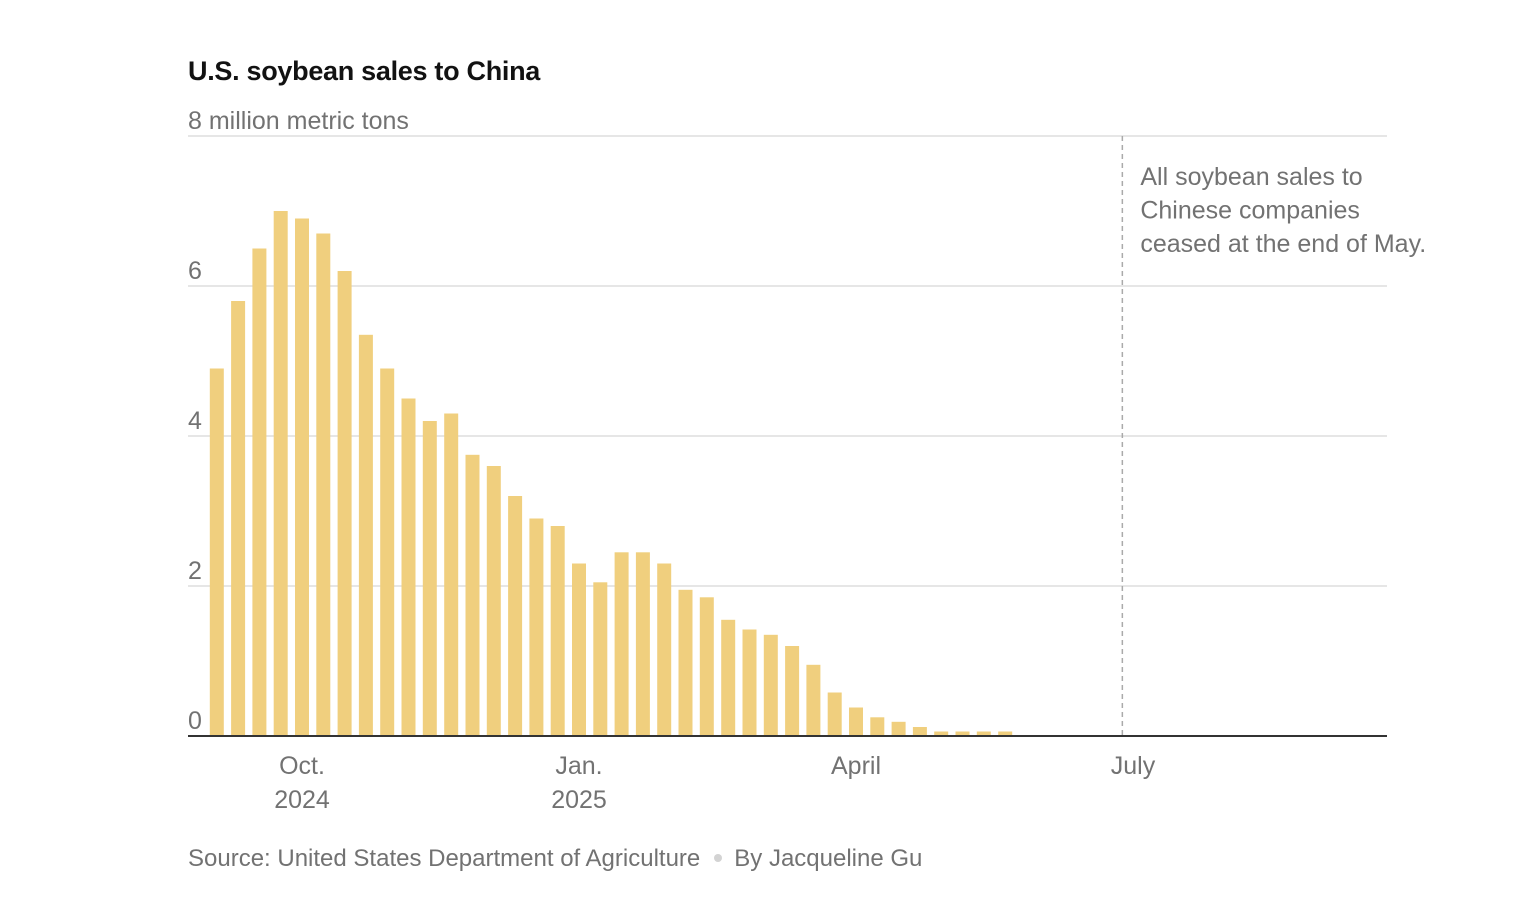 This screenshot has height=914, width=1528. I want to click on y-tick-label-6: 6, so click(195, 271).